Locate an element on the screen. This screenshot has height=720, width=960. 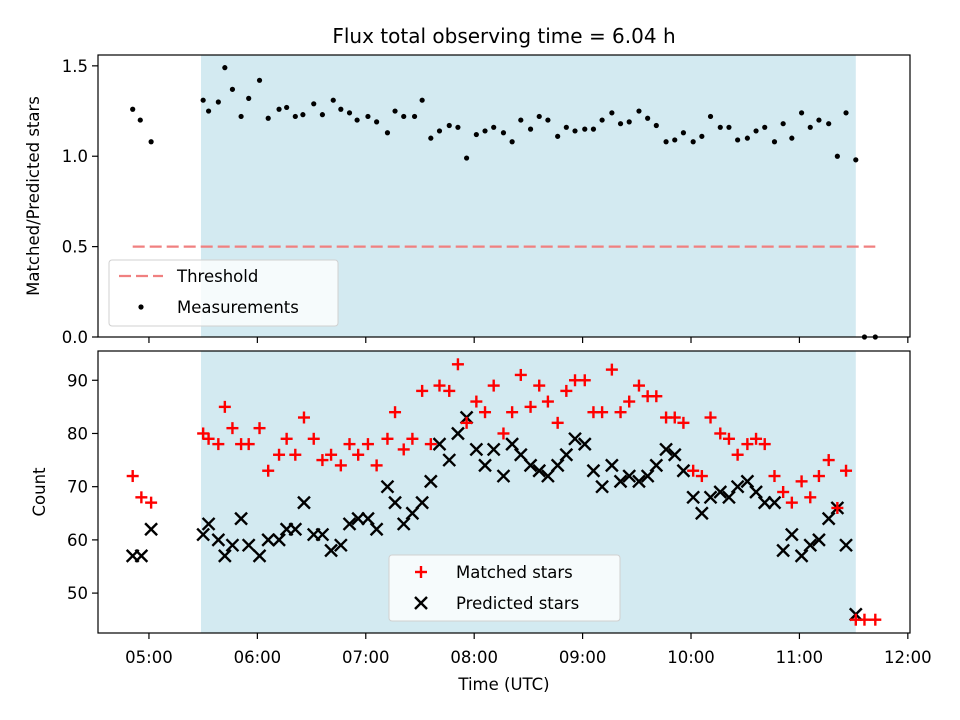
y-tick-label: 0.0 is located at coordinates (75, 337).